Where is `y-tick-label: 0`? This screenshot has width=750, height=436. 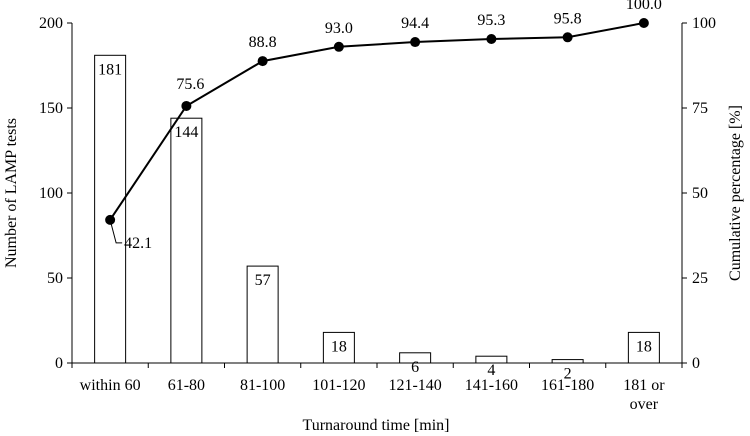
y-tick-label: 0 is located at coordinates (59, 363).